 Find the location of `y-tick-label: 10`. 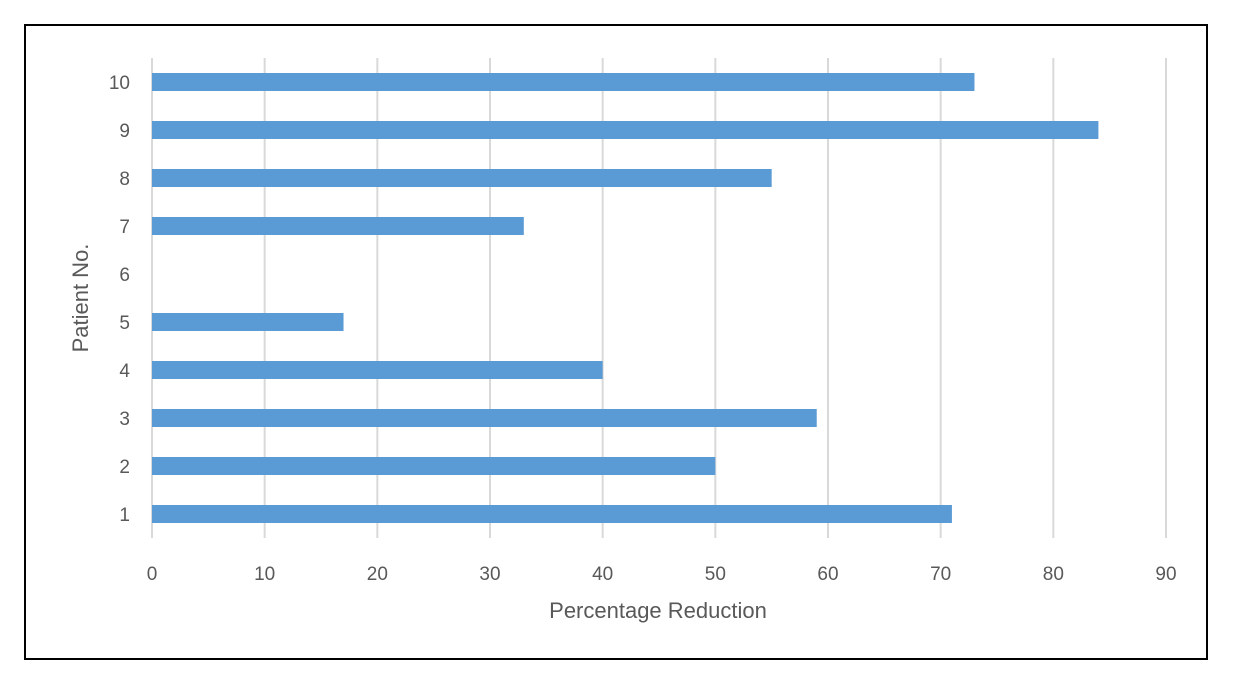

y-tick-label: 10 is located at coordinates (119, 83).